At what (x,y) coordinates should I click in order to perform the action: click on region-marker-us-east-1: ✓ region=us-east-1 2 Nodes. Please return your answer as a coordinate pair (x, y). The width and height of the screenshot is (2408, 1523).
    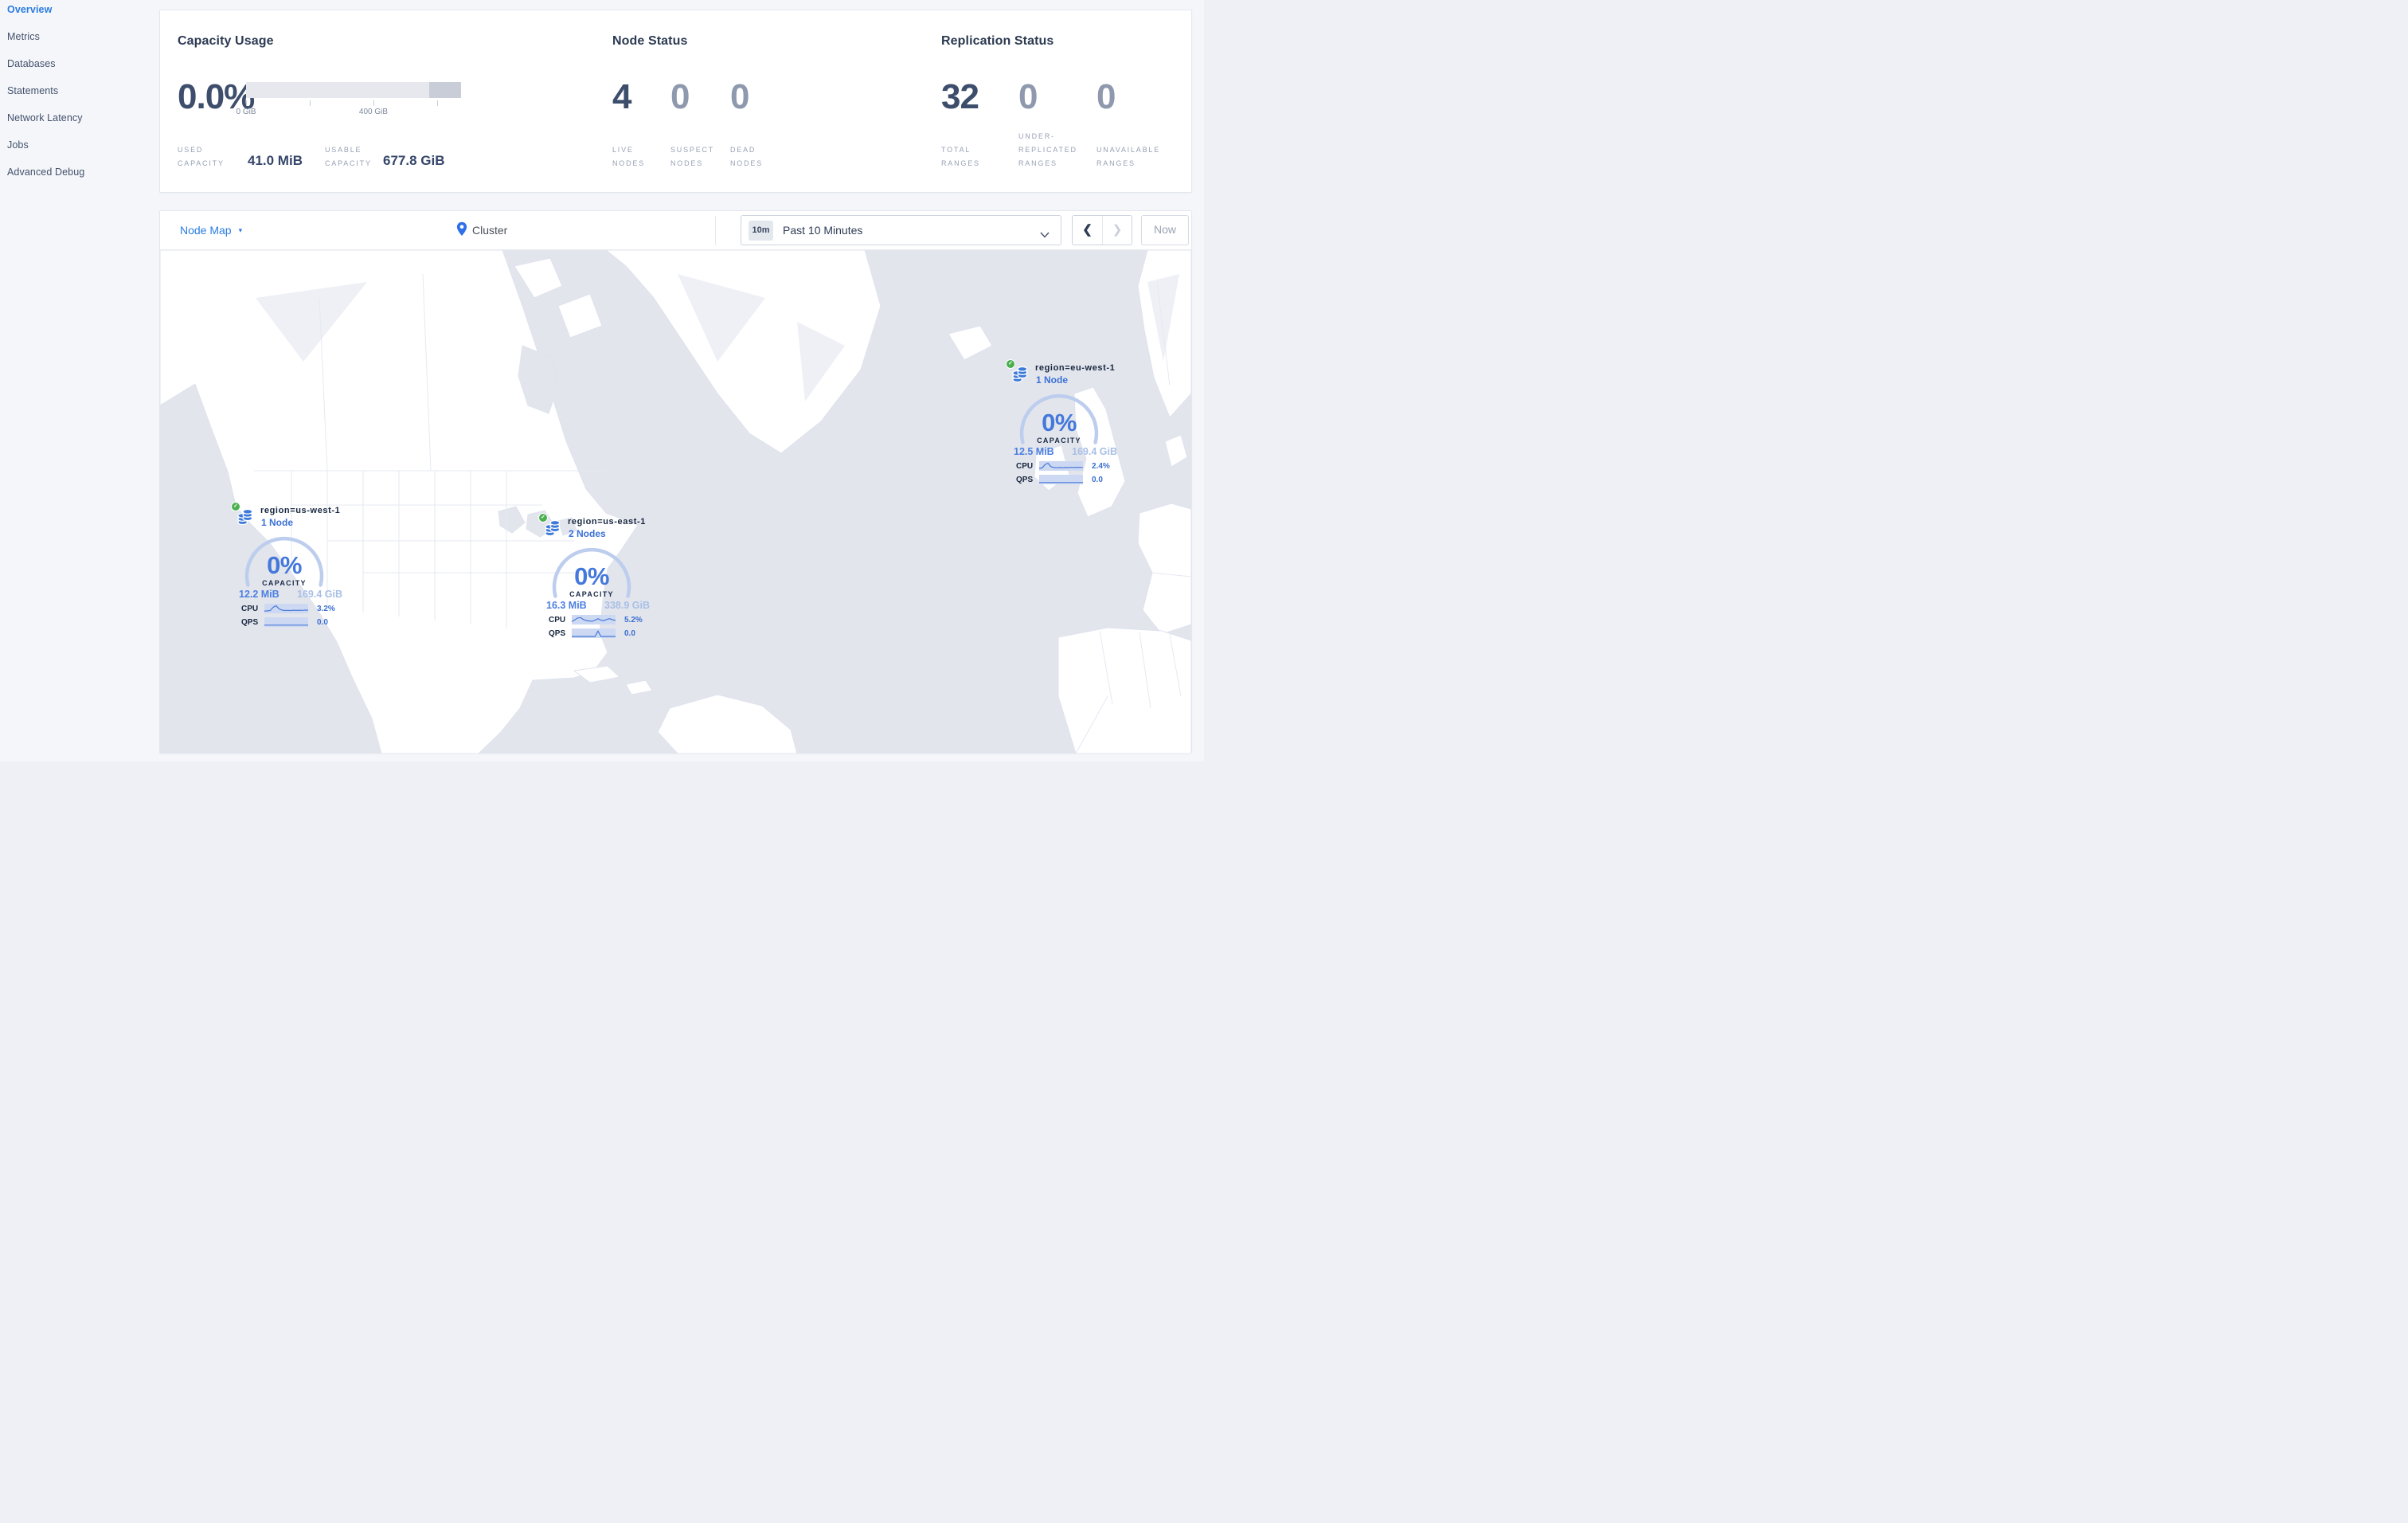
    Looking at the image, I should click on (598, 577).